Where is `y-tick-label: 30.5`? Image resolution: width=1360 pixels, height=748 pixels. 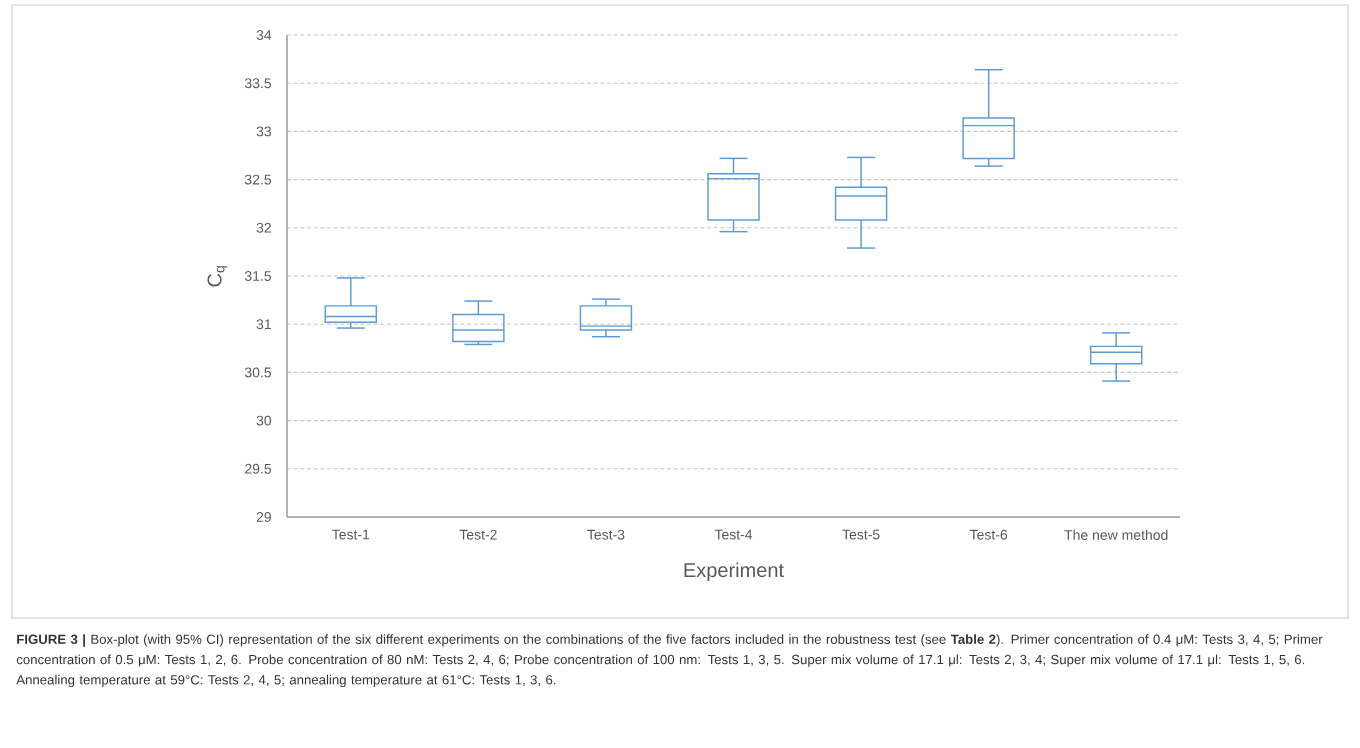 y-tick-label: 30.5 is located at coordinates (258, 372).